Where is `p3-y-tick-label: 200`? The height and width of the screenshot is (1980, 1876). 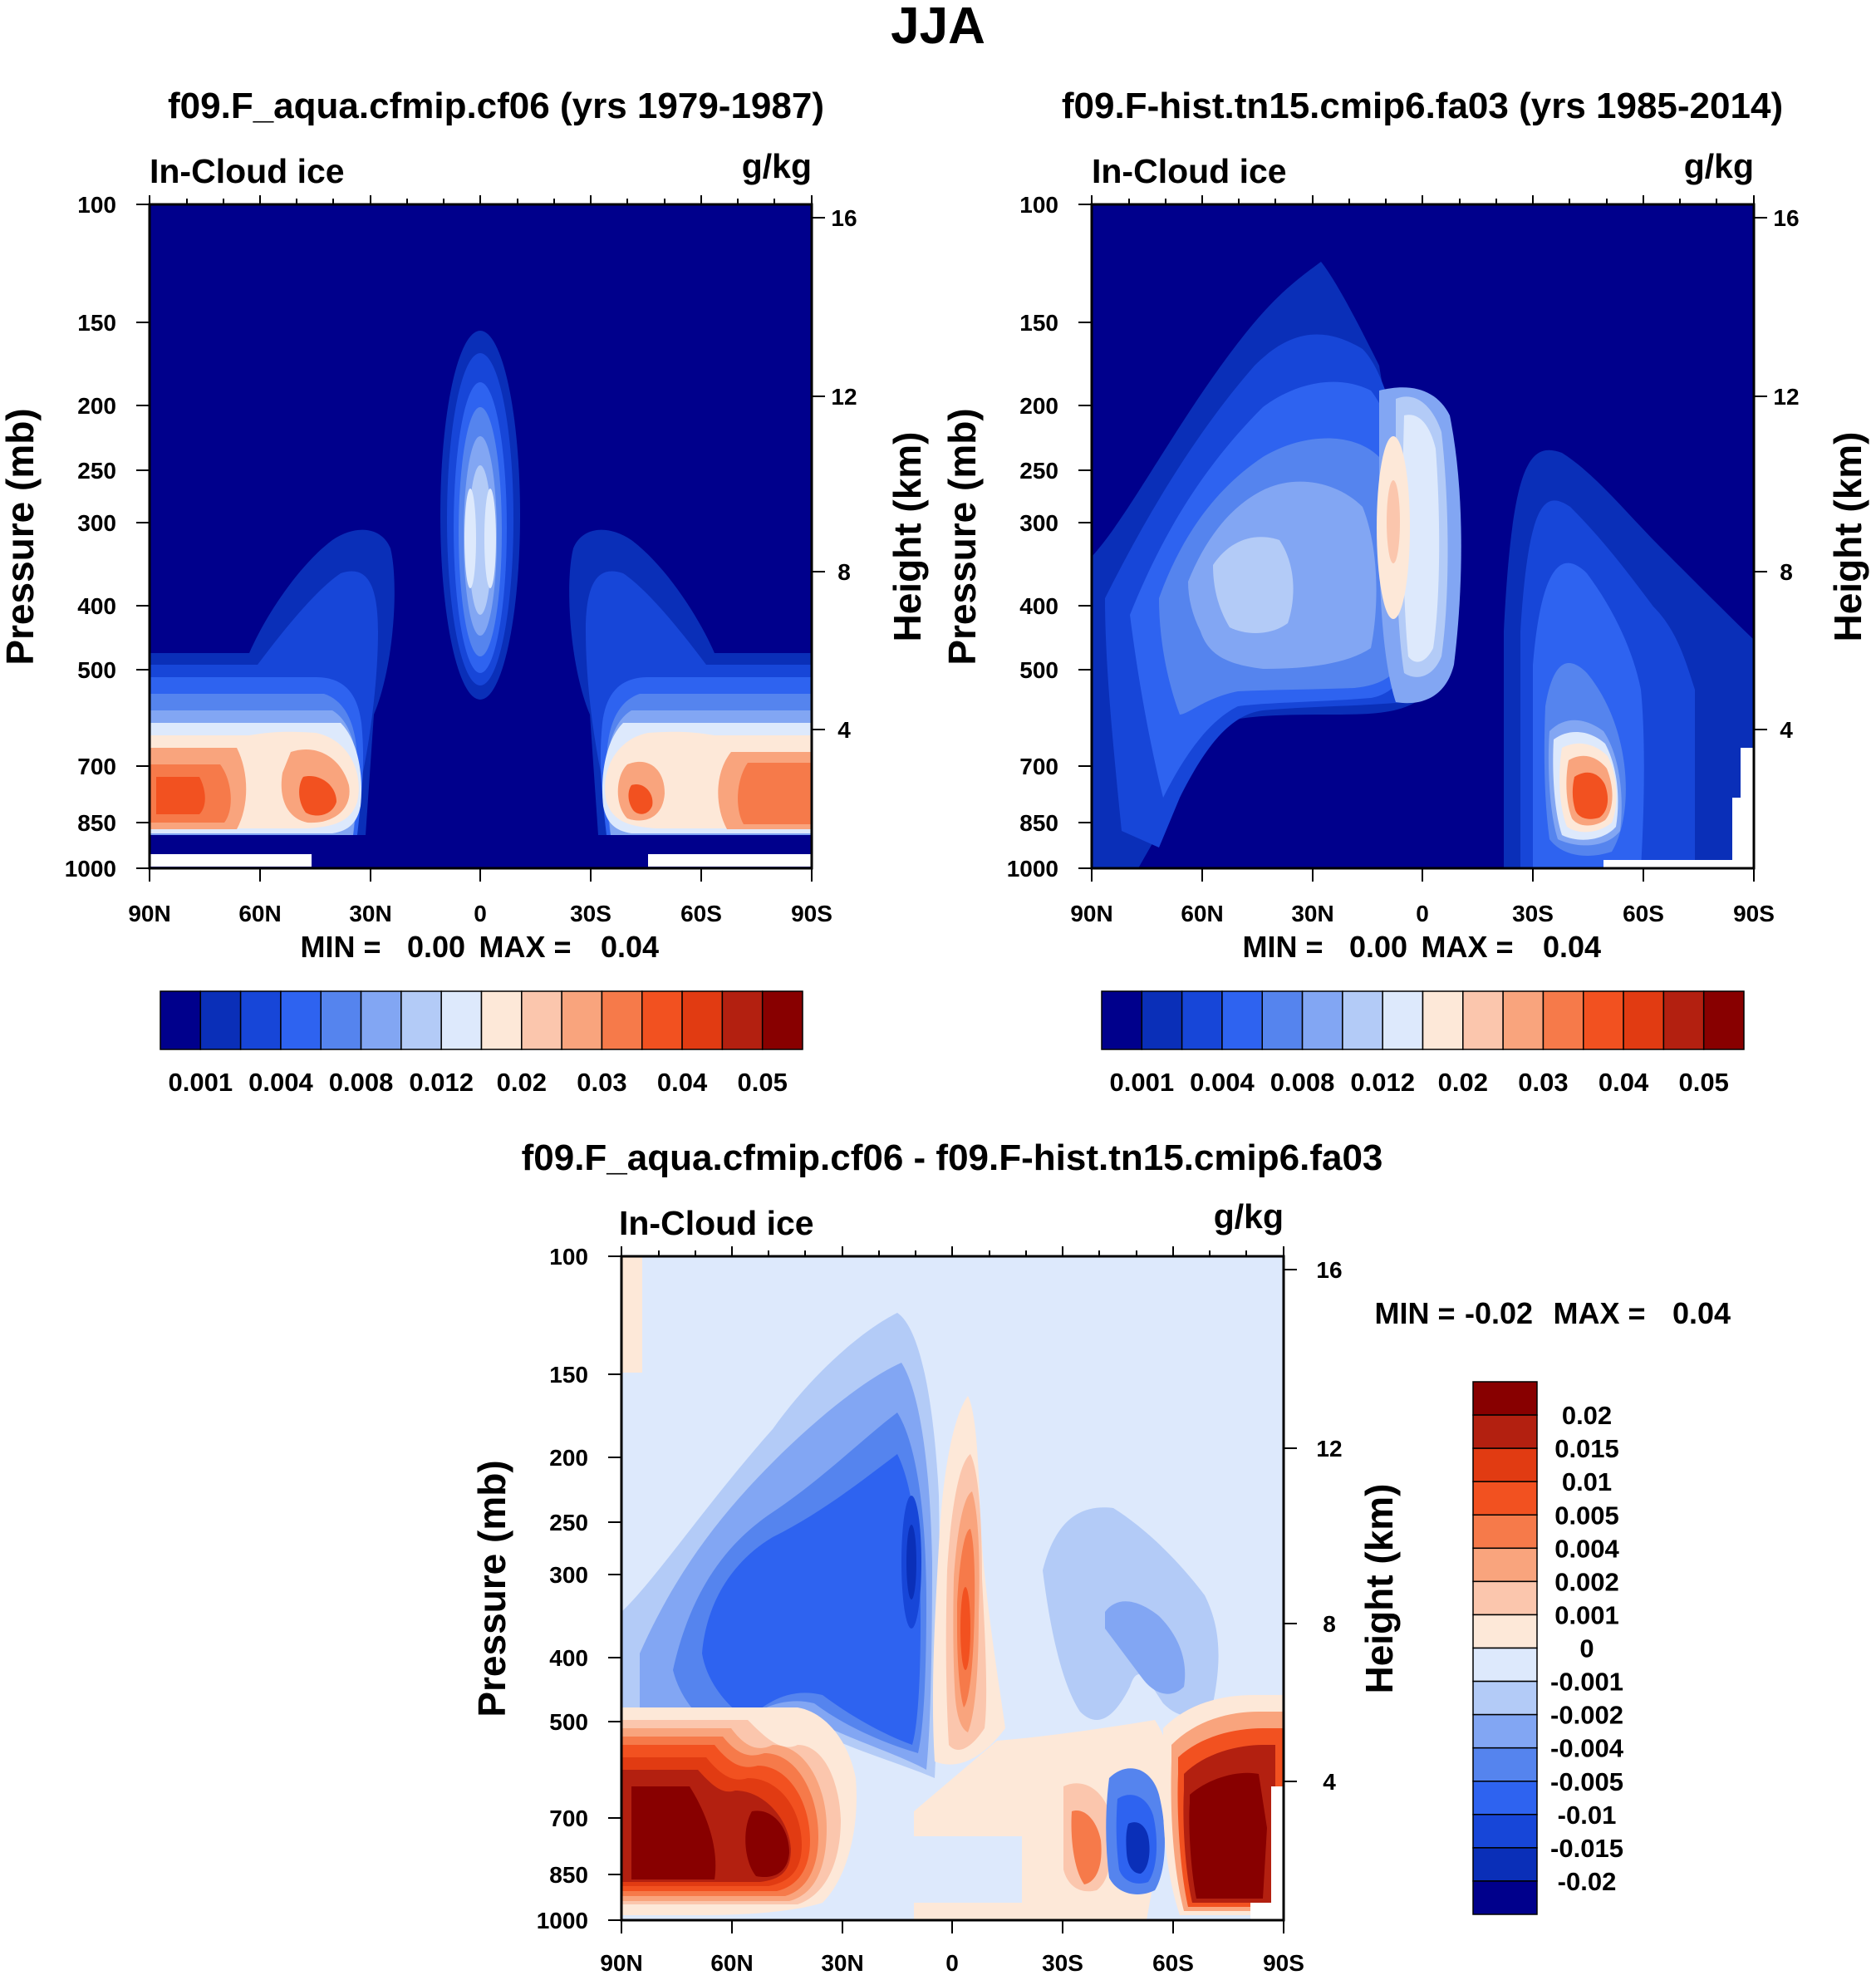 p3-y-tick-label: 200 is located at coordinates (568, 1458).